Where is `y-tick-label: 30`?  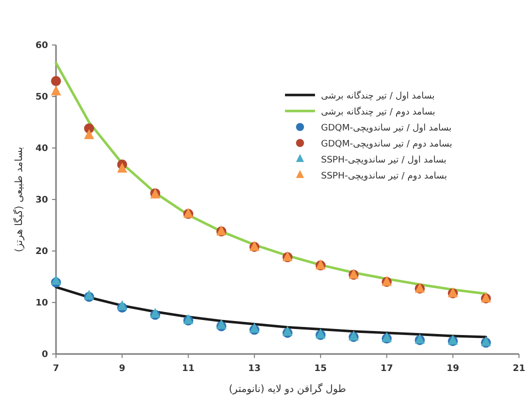 y-tick-label: 30 is located at coordinates (41, 201).